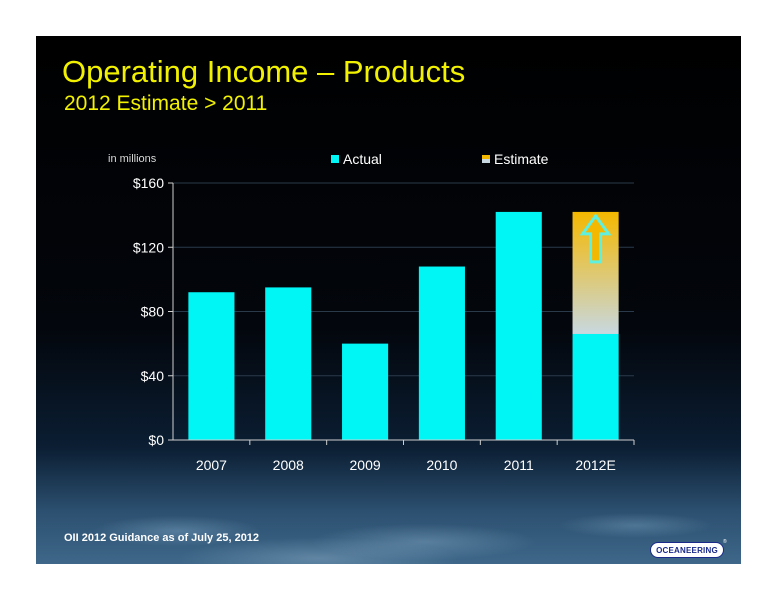 This screenshot has width=776, height=600. I want to click on legend-estimate-swatch, so click(486, 159).